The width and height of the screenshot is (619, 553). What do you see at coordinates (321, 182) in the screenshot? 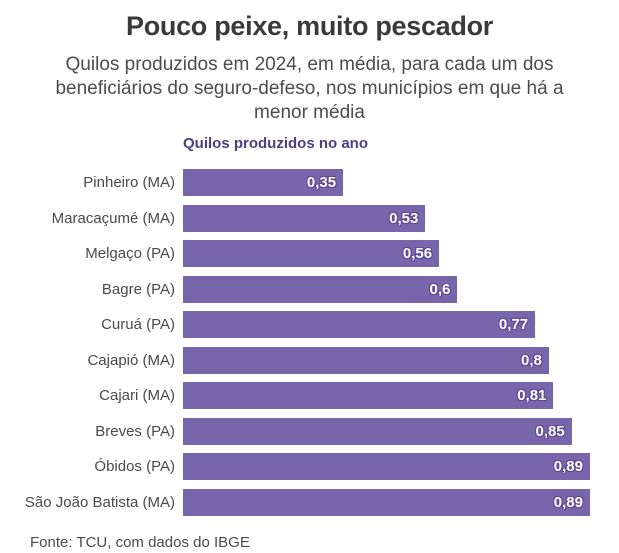
I see `value-label: 0,35` at bounding box center [321, 182].